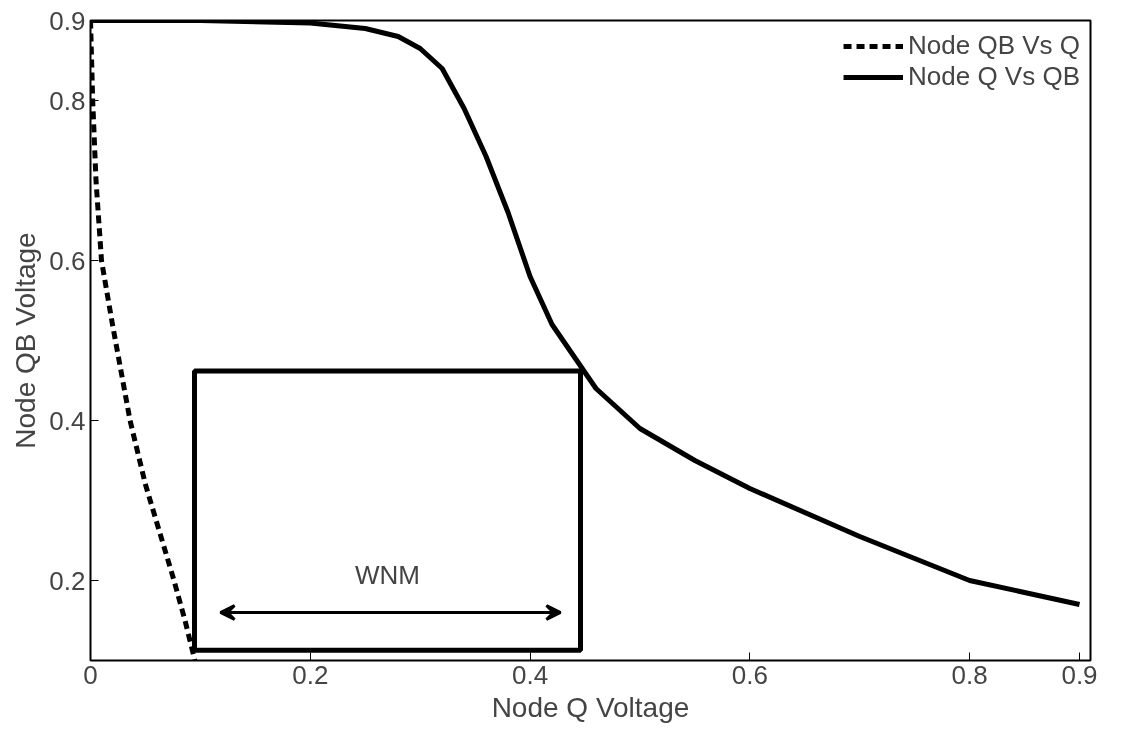  What do you see at coordinates (530, 674) in the screenshot?
I see `x-tick-label: 0.4` at bounding box center [530, 674].